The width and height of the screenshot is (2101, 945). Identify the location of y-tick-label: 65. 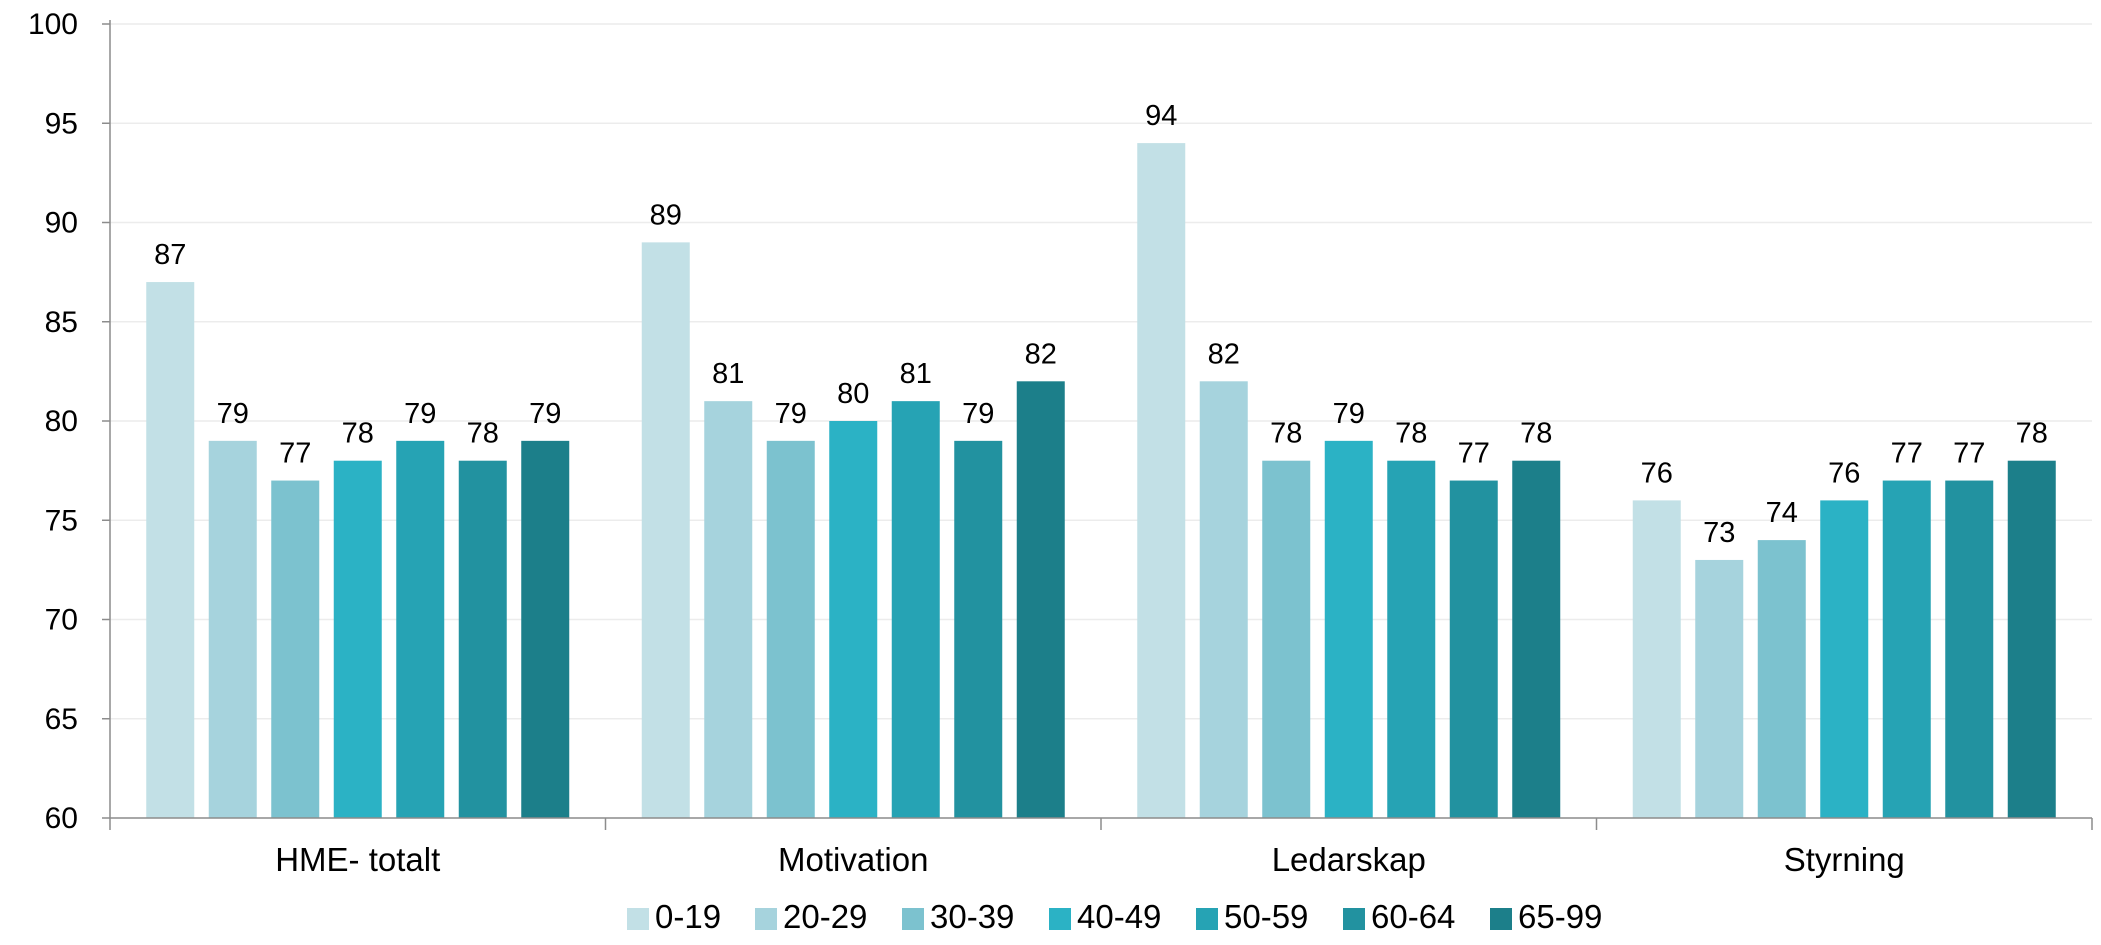
(61, 719).